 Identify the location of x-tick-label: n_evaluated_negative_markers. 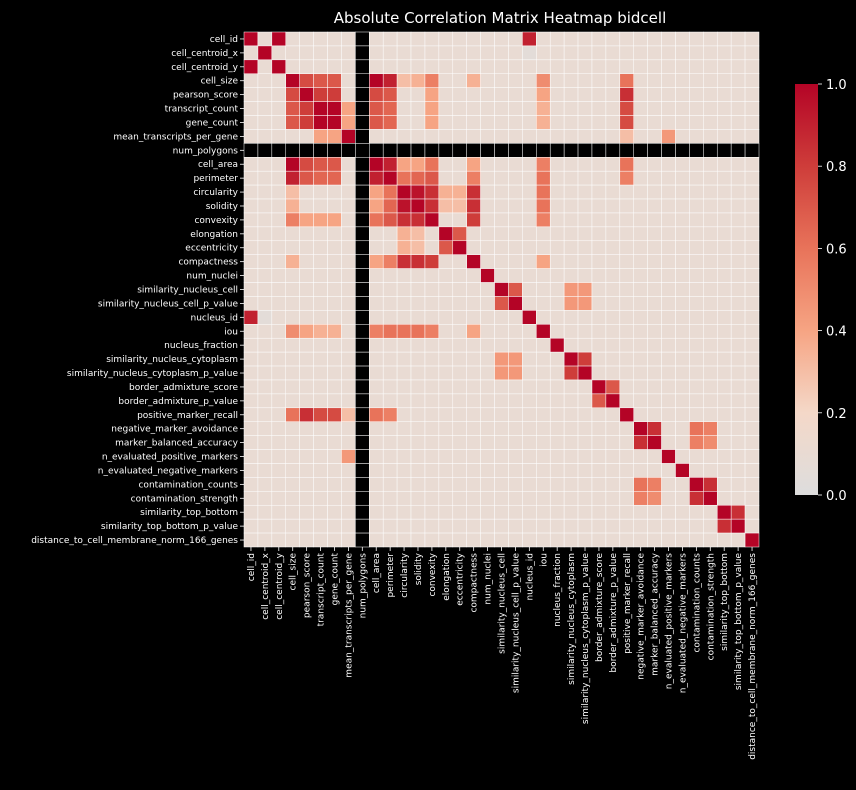
(683, 623).